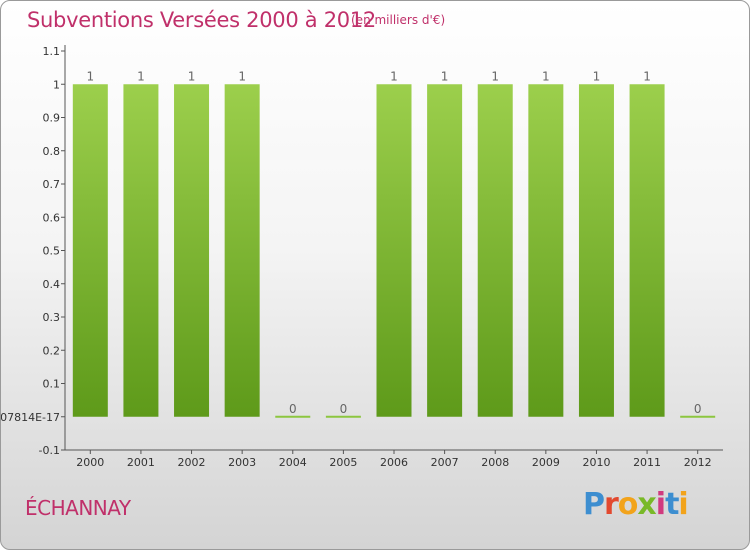 This screenshot has width=750, height=550. Describe the element at coordinates (398, 20) in the screenshot. I see `chart-unit: (en milliers d'€)` at that location.